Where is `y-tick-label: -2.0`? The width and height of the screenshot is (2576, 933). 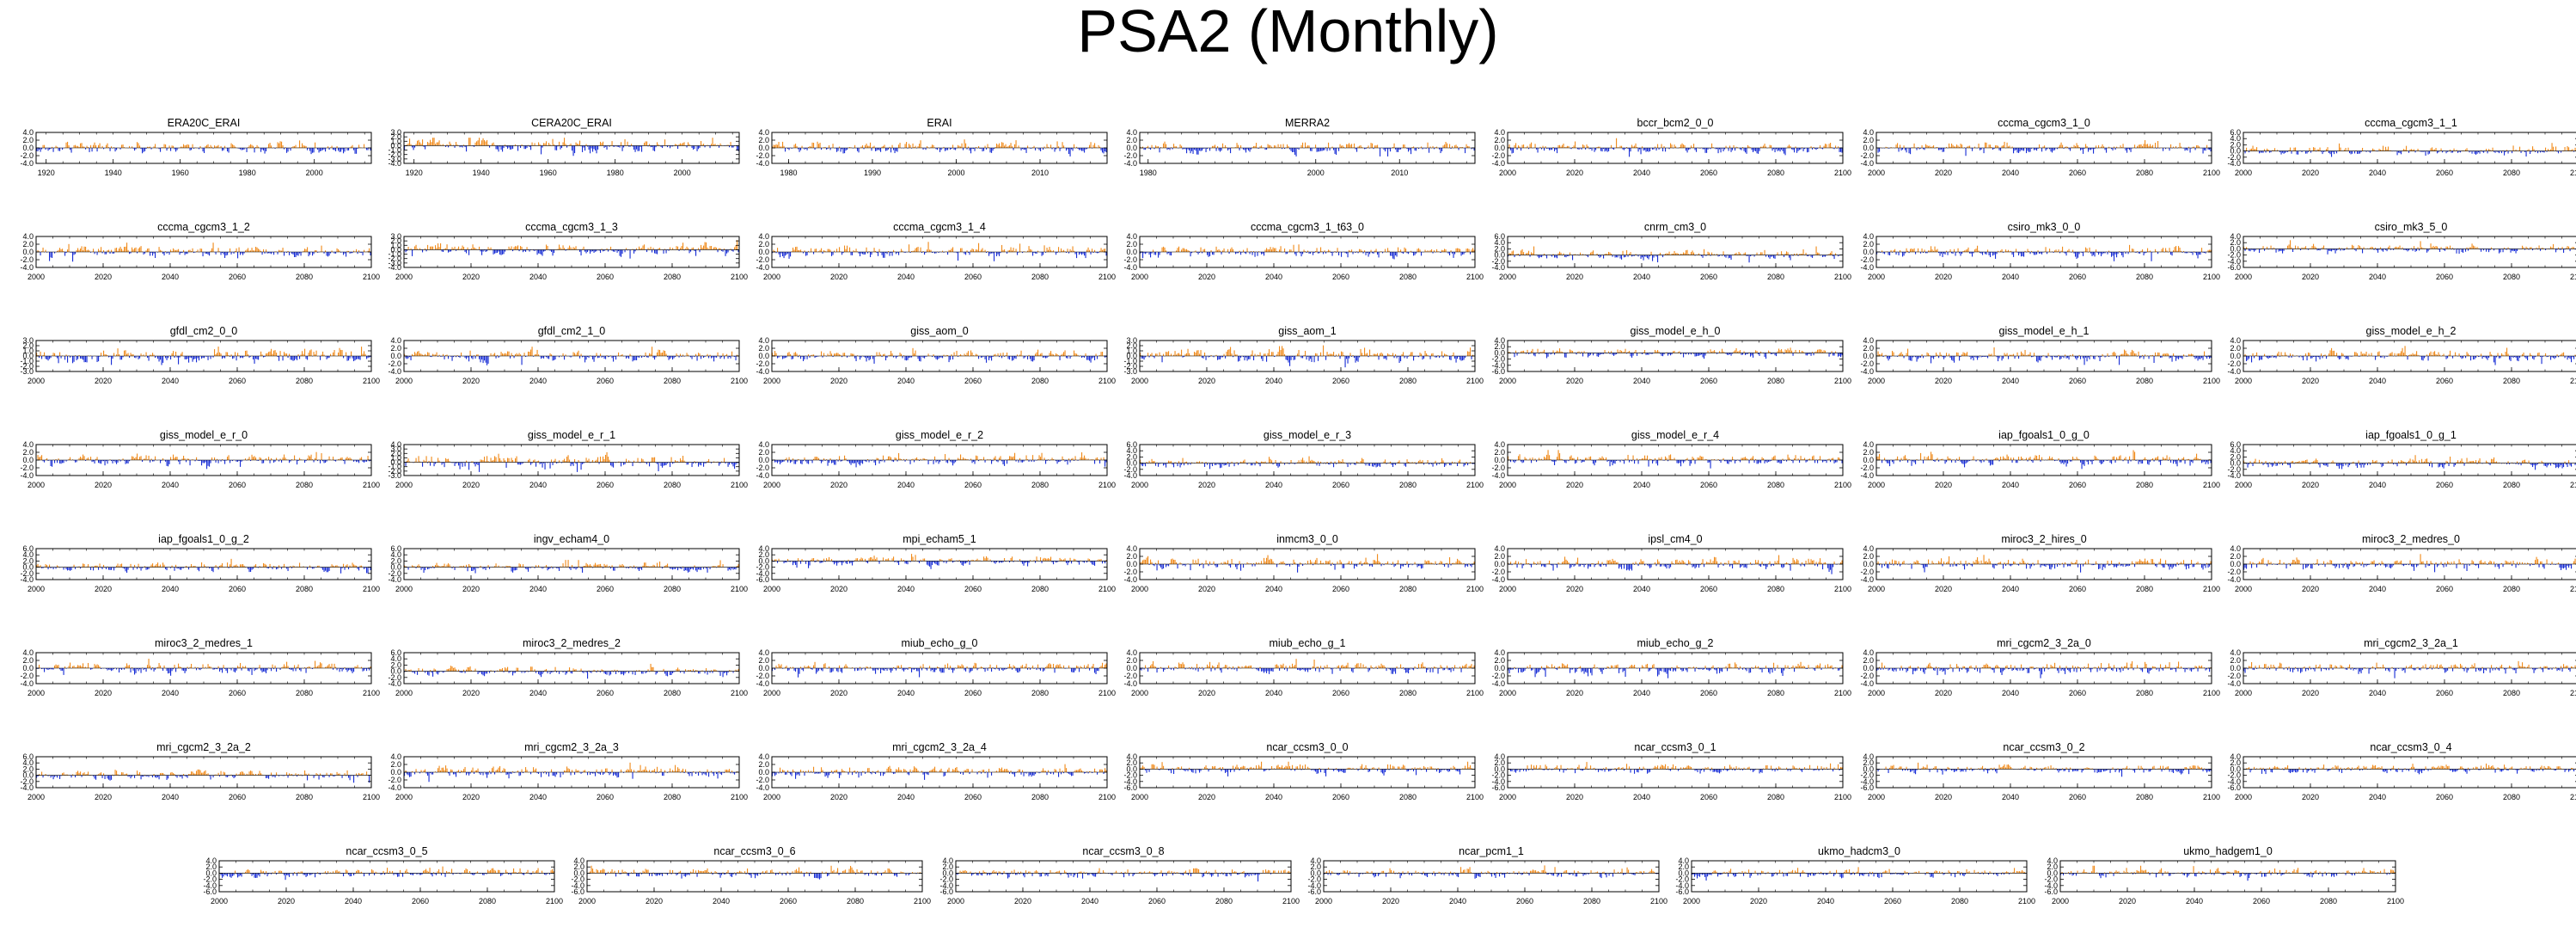 y-tick-label: -2.0 is located at coordinates (27, 260).